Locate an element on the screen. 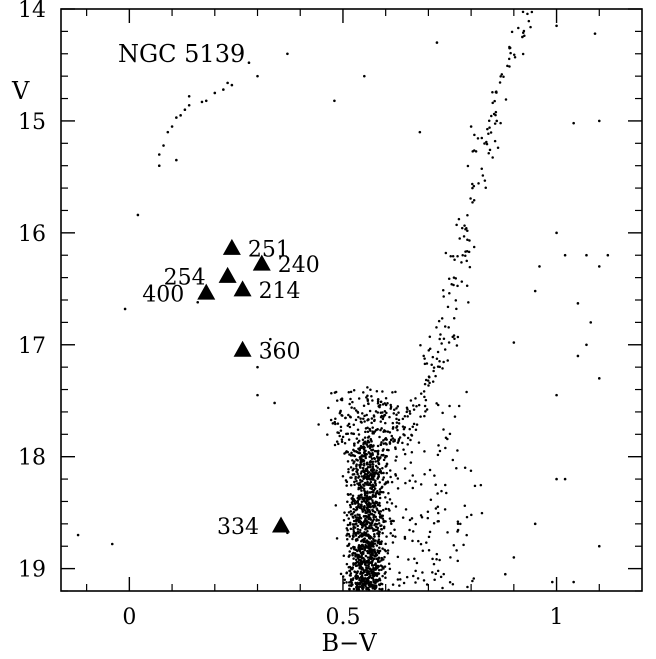 Image resolution: width=656 pixels, height=659 pixels. x-tick-label: 0.5 is located at coordinates (342, 617).